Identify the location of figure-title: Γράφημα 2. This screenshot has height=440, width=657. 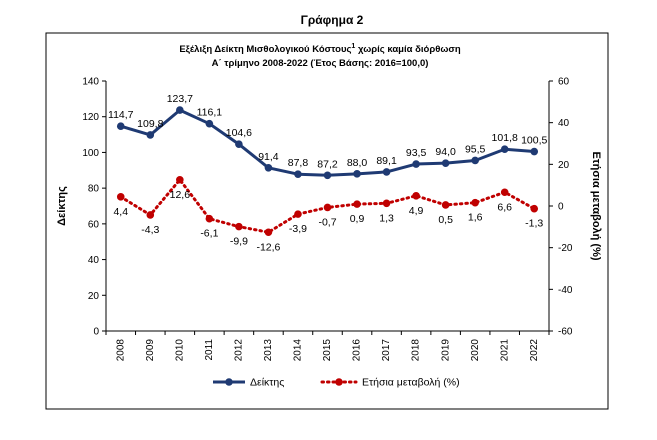
(332, 20).